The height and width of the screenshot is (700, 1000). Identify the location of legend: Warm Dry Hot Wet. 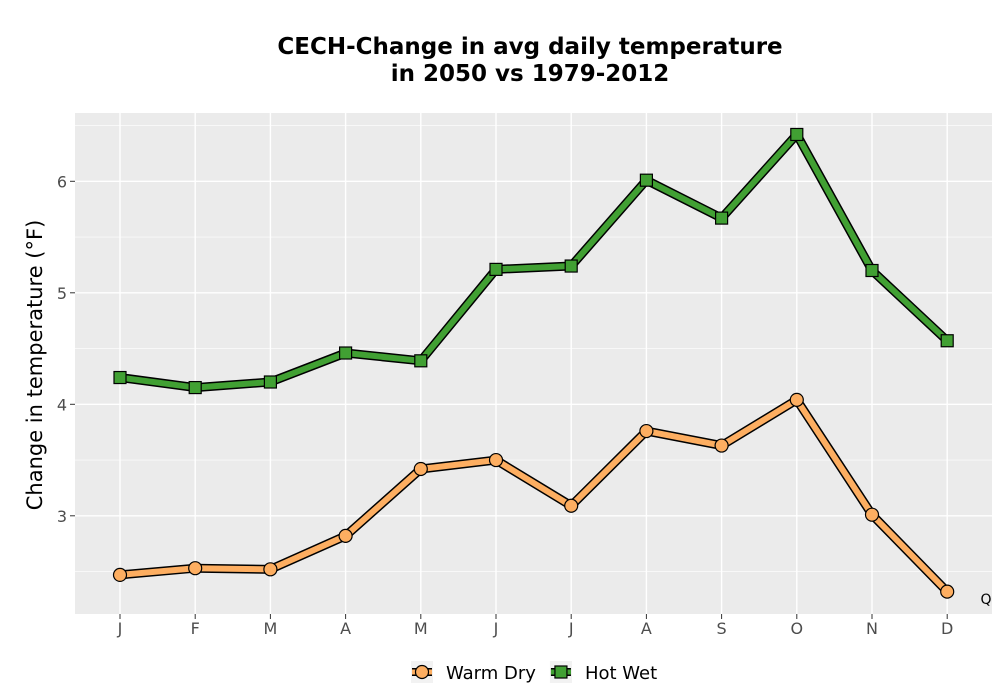
(534, 672).